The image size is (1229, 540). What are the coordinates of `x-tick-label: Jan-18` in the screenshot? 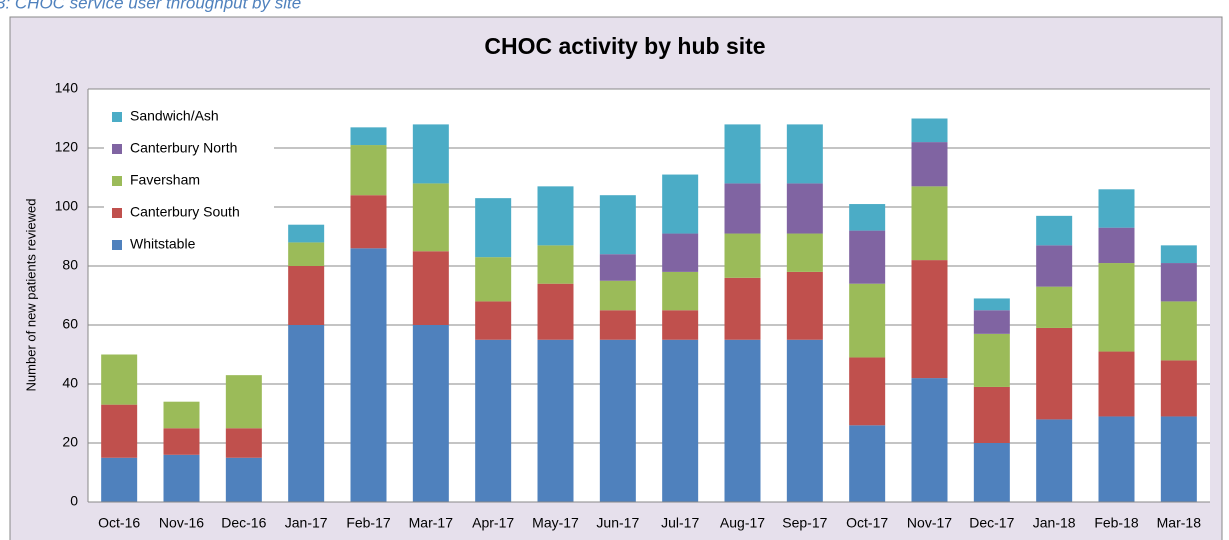 It's located at (1054, 523).